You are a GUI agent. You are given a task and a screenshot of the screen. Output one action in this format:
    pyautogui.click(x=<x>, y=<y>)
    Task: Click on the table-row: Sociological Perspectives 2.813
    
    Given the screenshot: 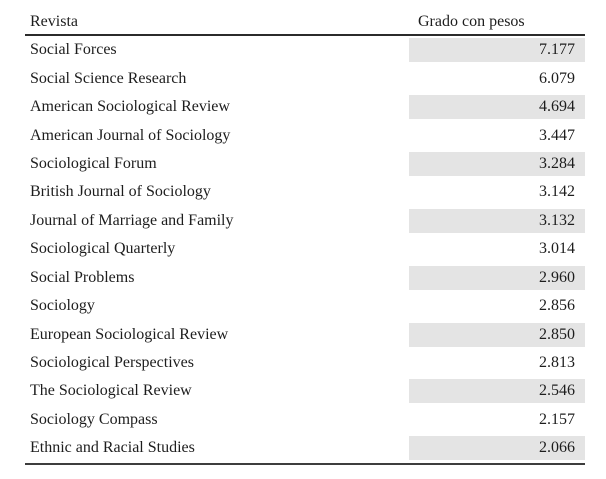 What is the action you would take?
    pyautogui.click(x=305, y=363)
    